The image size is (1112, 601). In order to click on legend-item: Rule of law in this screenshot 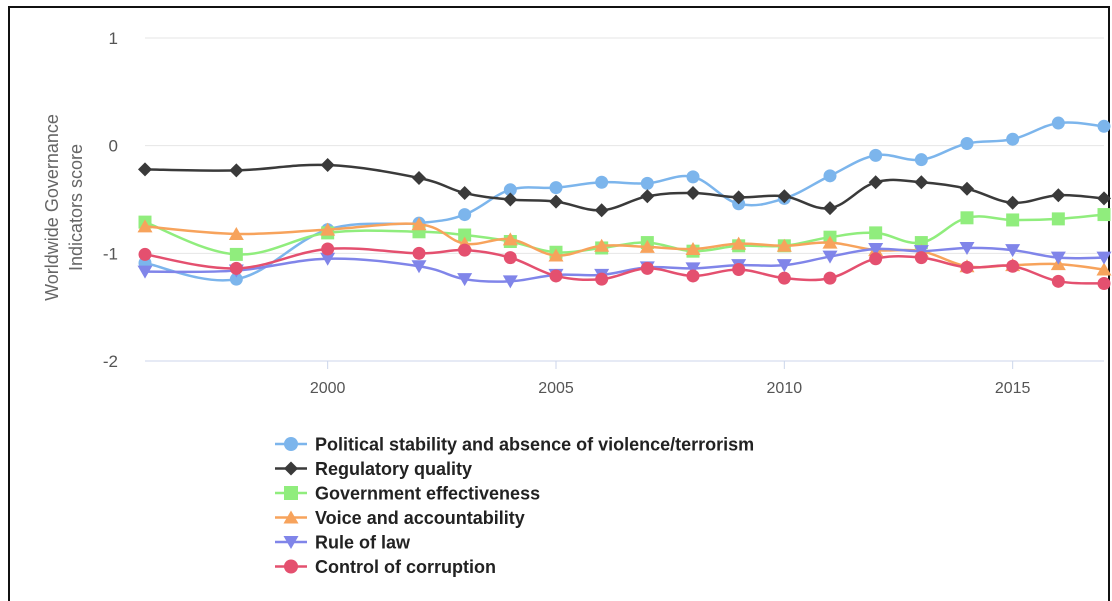, I will do `click(343, 543)`.